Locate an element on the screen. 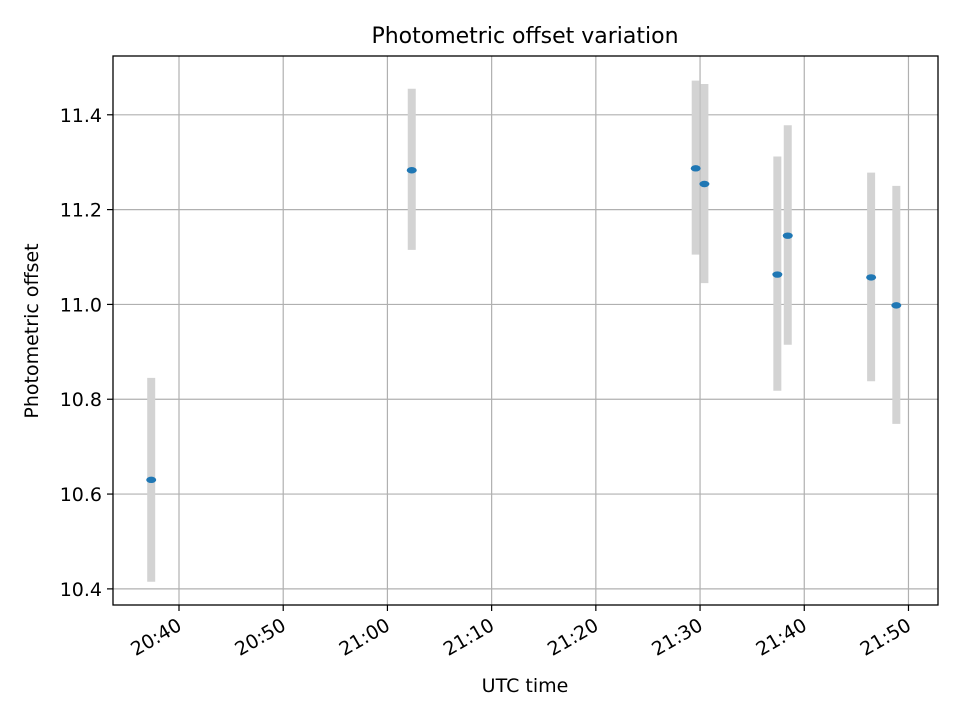 The width and height of the screenshot is (960, 720). x-tick-label: 21:00 is located at coordinates (364, 637).